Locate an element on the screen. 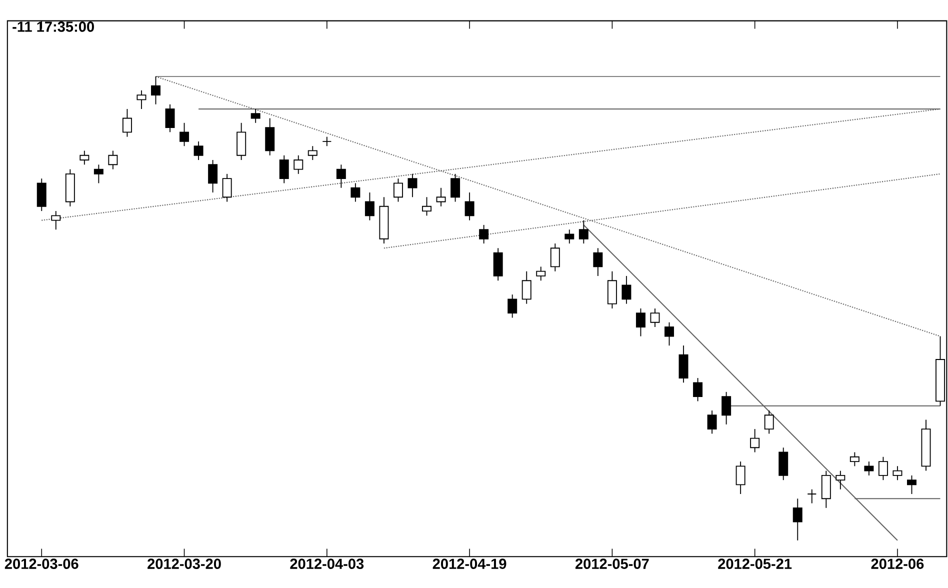 Image resolution: width=948 pixels, height=588 pixels. x-tick-label: 2012-04-19 is located at coordinates (469, 563).